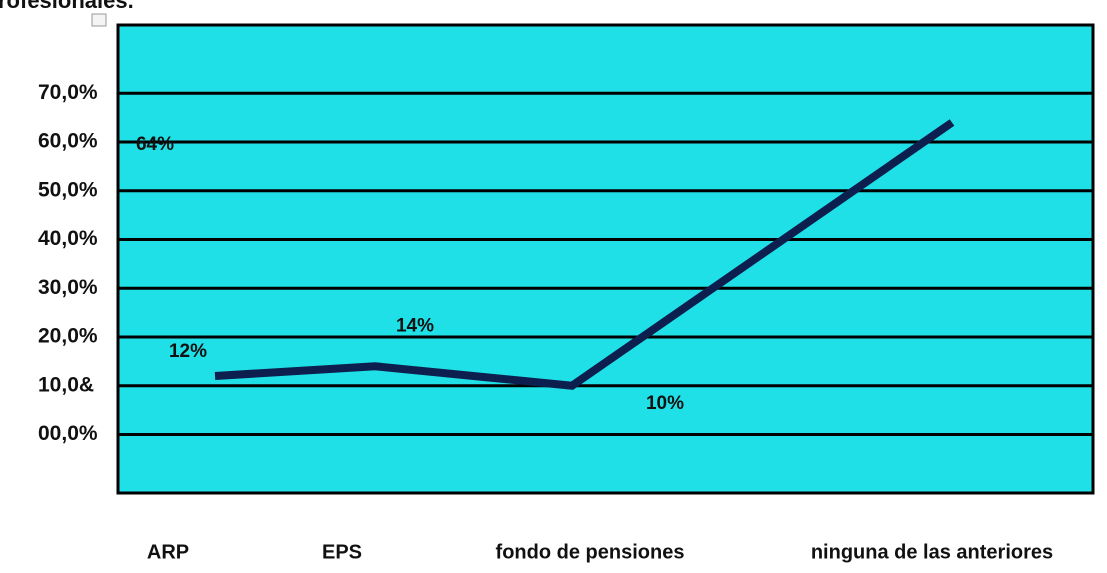 This screenshot has width=1107, height=573. Describe the element at coordinates (68, 189) in the screenshot. I see `y-tick-label: 50,0%` at that location.